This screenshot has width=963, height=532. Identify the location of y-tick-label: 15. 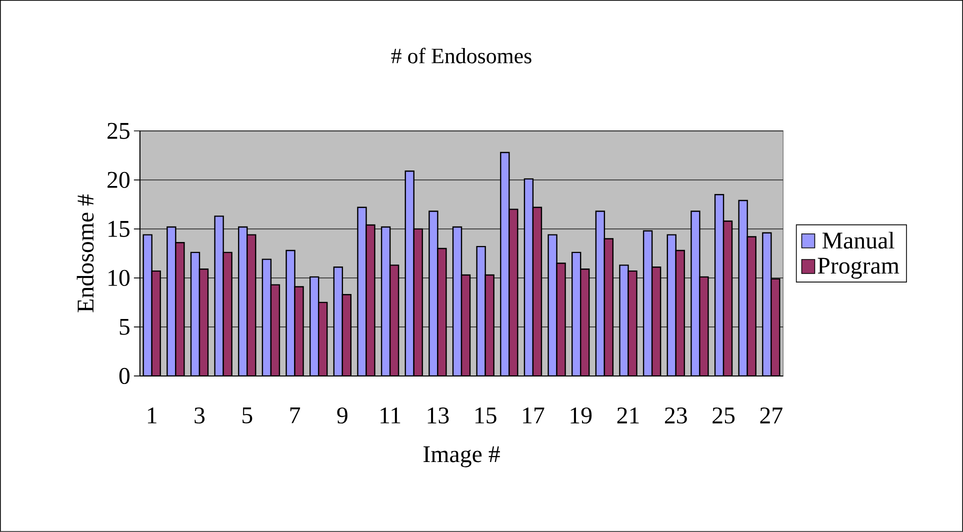
(119, 228).